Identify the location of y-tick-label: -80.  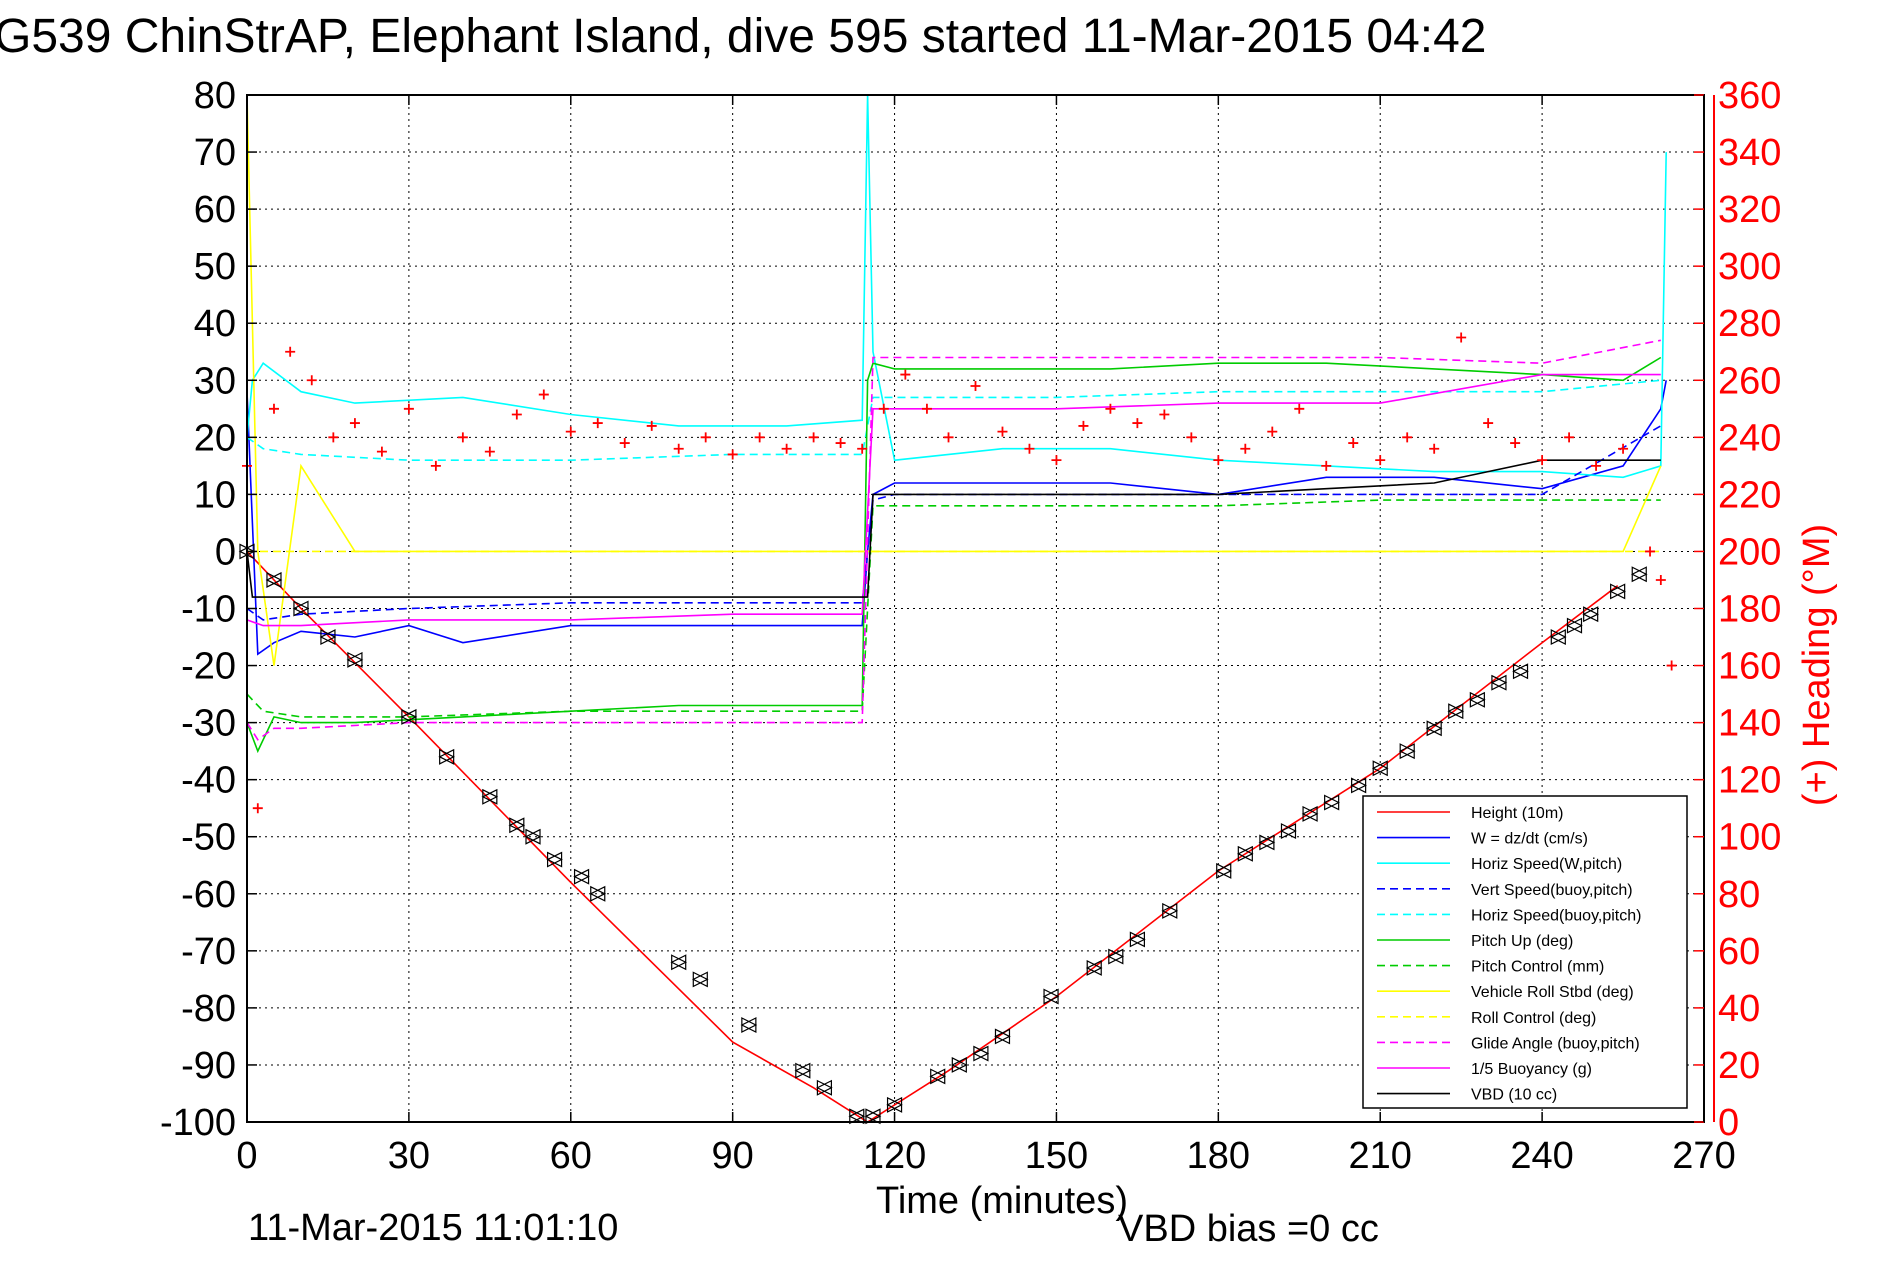
(208, 1009).